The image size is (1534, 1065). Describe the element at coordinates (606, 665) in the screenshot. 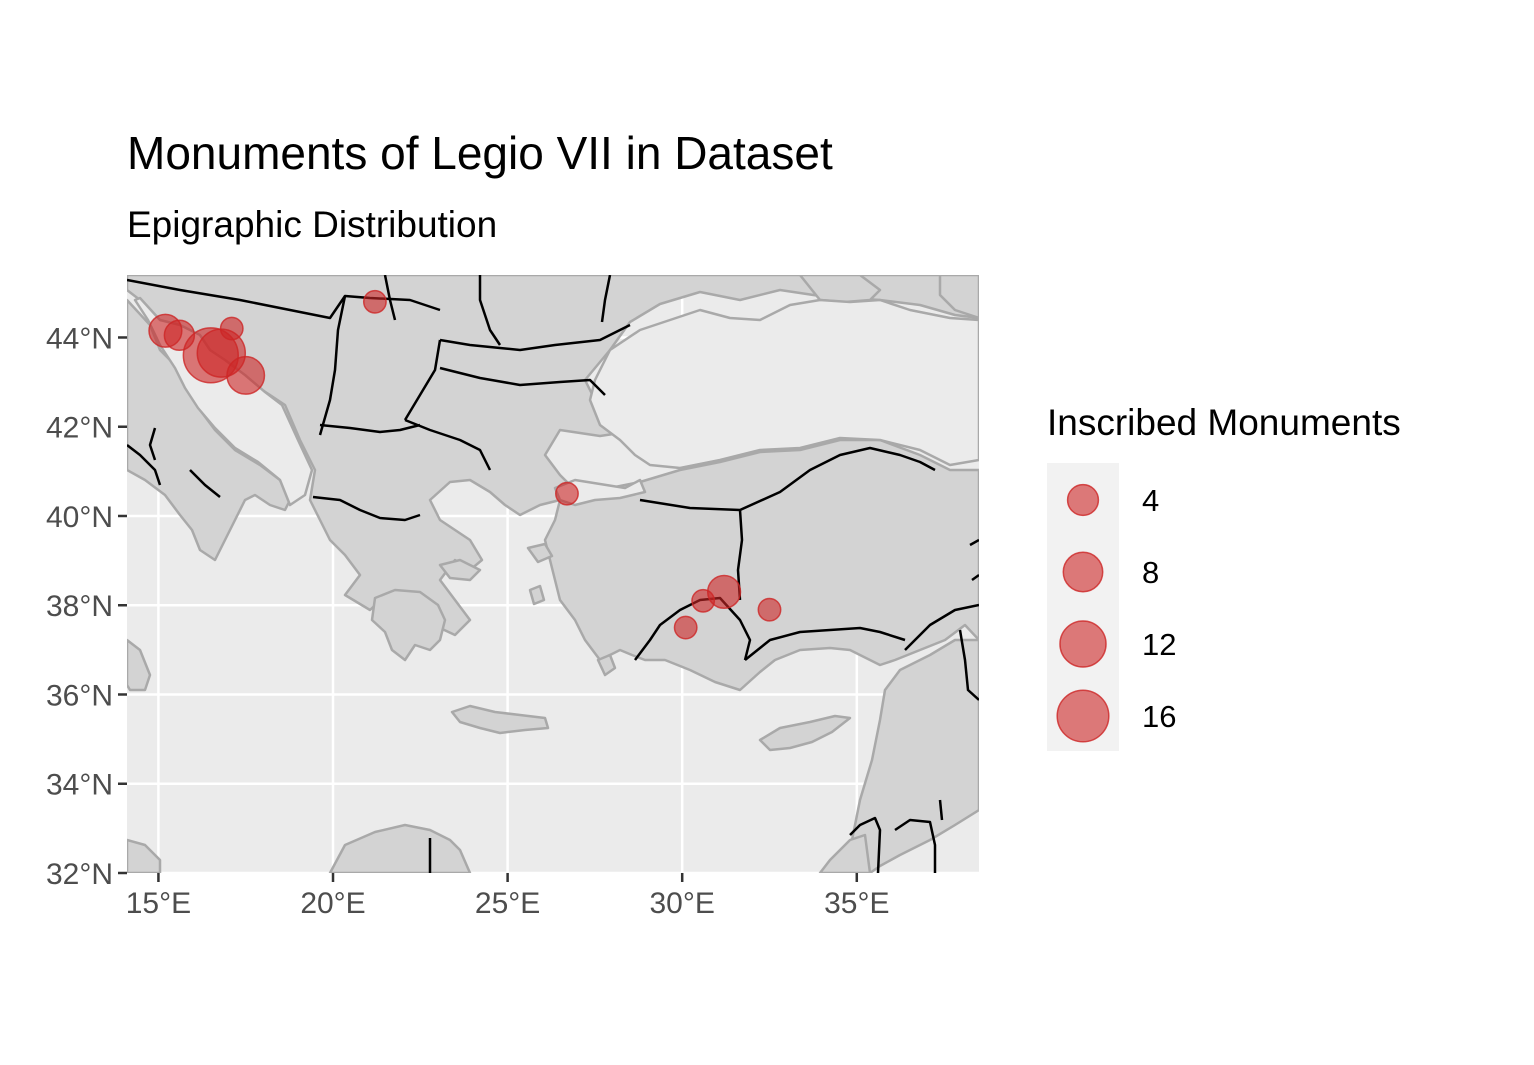

I see `land-rhodes` at that location.